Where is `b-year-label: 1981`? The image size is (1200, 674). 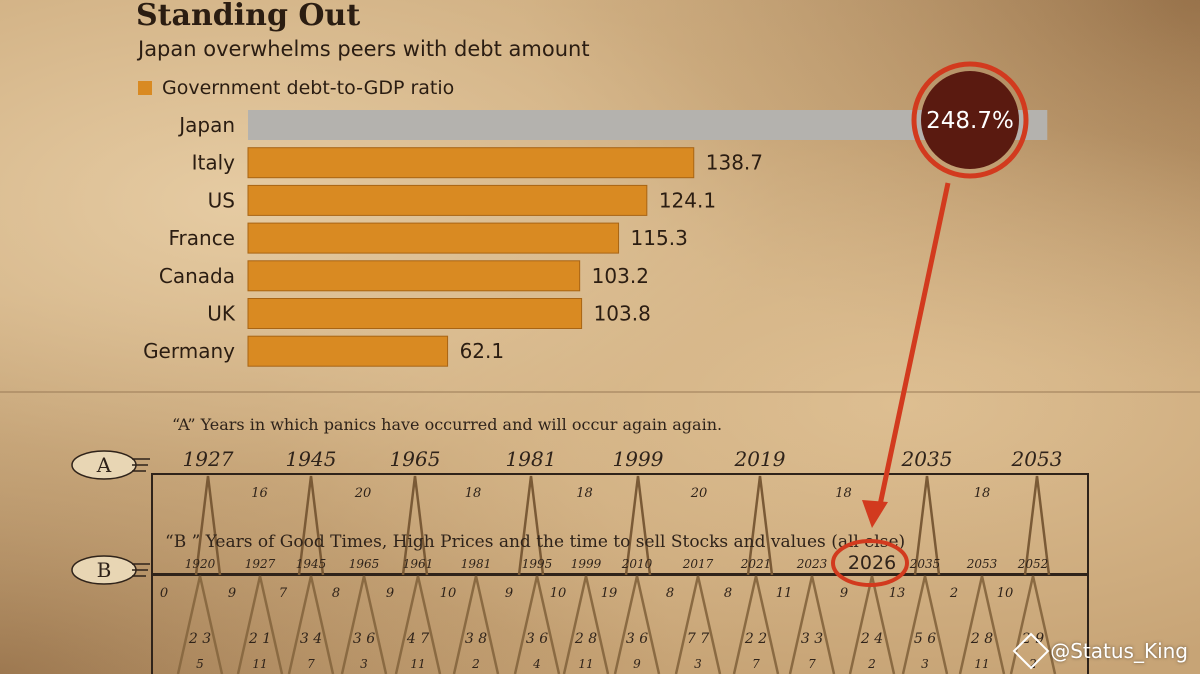 b-year-label: 1981 is located at coordinates (476, 564).